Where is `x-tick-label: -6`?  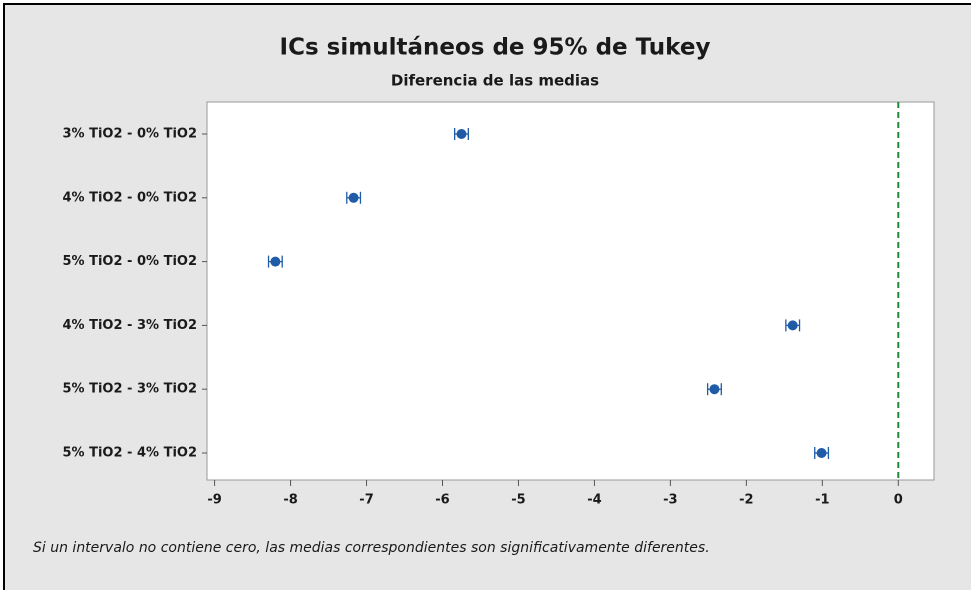 x-tick-label: -6 is located at coordinates (442, 500).